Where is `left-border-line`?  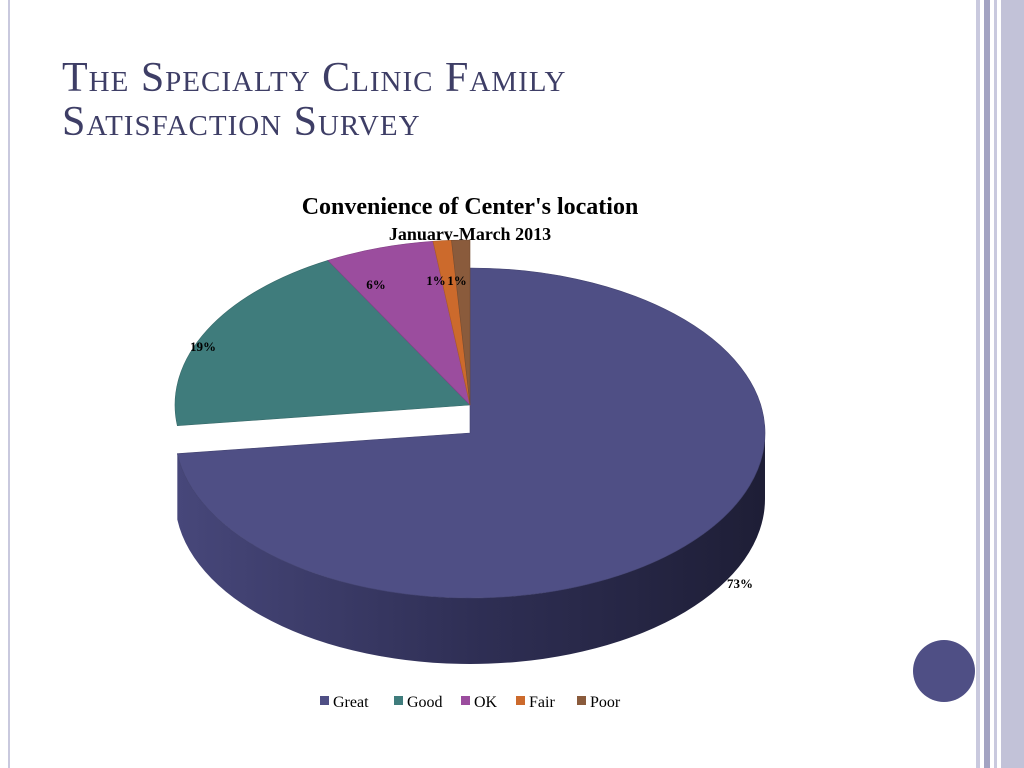 left-border-line is located at coordinates (9, 384).